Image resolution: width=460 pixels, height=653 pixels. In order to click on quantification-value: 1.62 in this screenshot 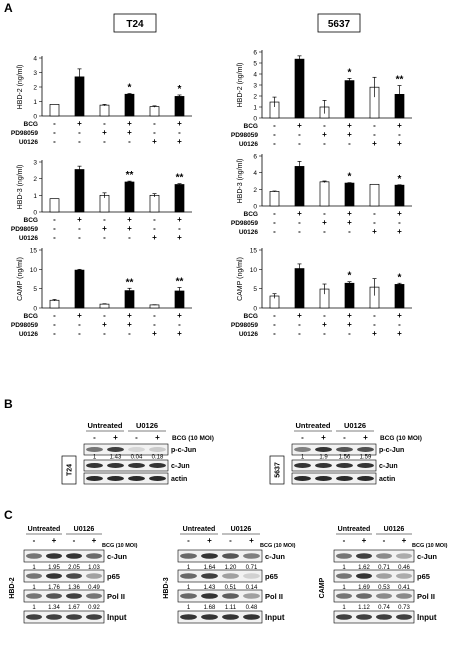, I will do `click(364, 568)`.